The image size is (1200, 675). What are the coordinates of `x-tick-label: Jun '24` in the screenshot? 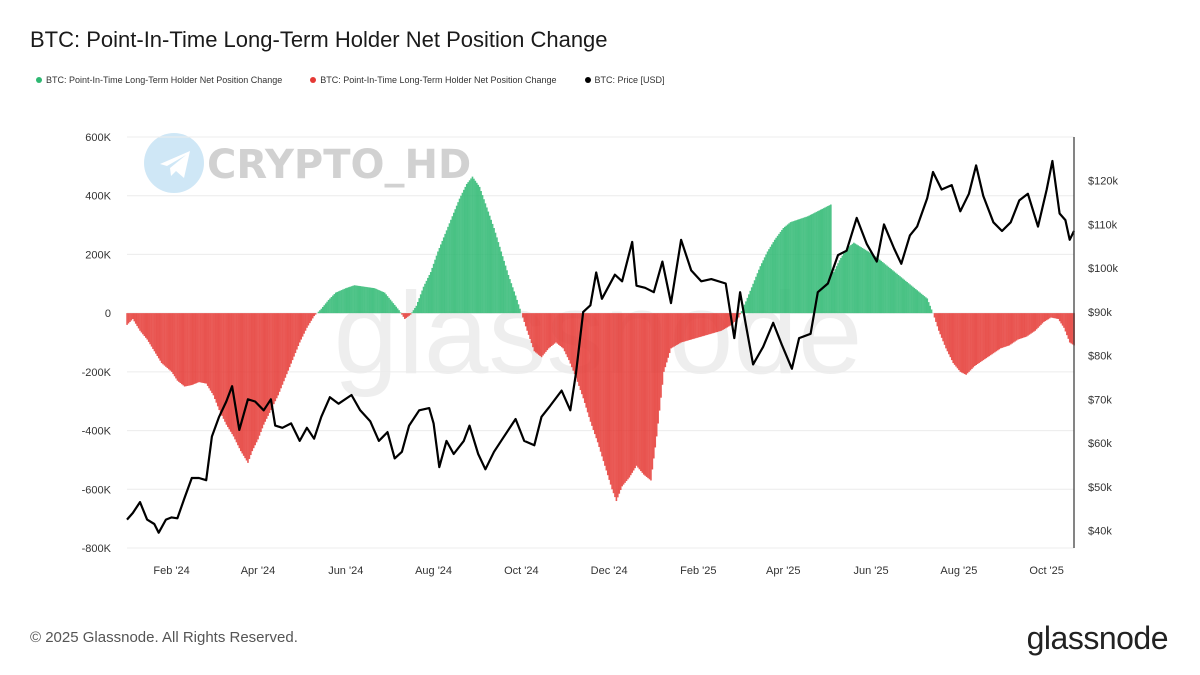 It's located at (345, 571).